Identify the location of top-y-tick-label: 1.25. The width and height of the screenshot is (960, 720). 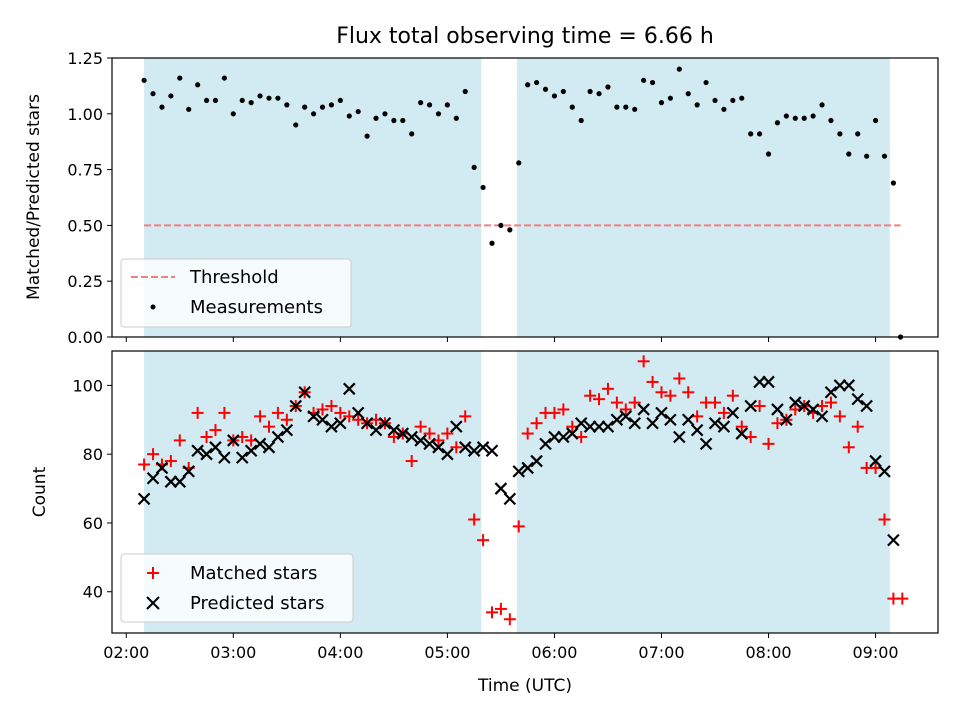
(85, 58).